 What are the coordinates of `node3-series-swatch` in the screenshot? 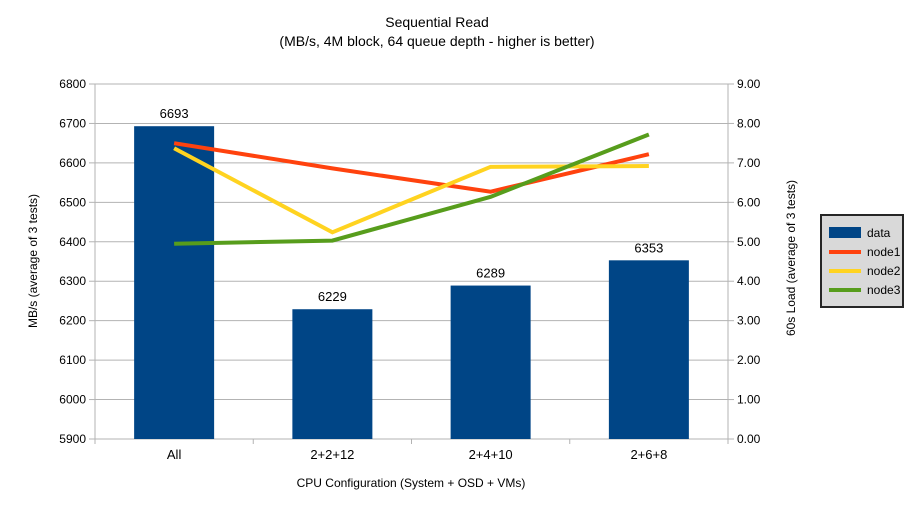 It's located at (845, 289).